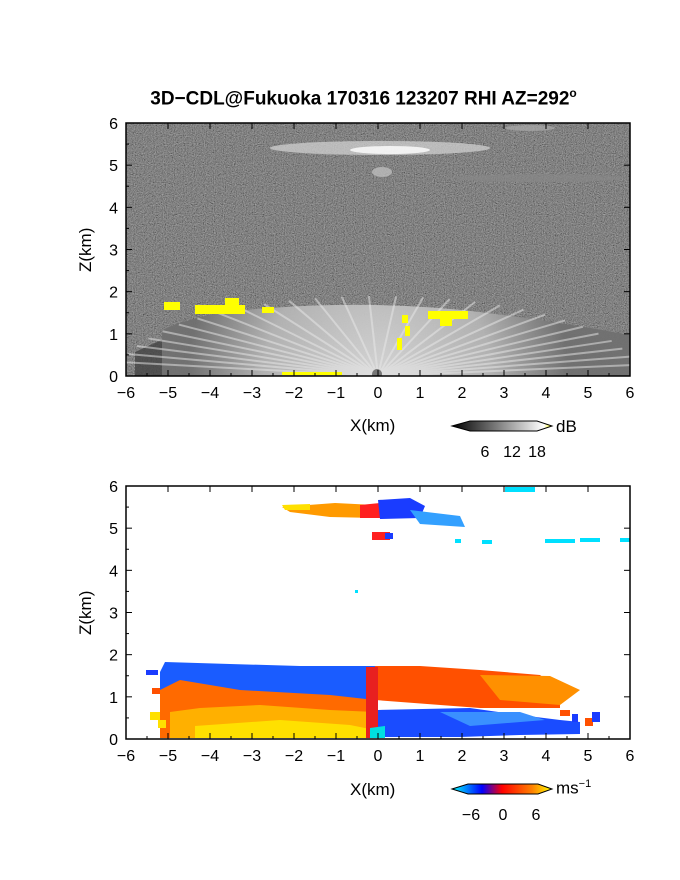 This screenshot has width=680, height=880. Describe the element at coordinates (566, 426) in the screenshot. I see `backscatter-colorbar-unit: dB` at that location.